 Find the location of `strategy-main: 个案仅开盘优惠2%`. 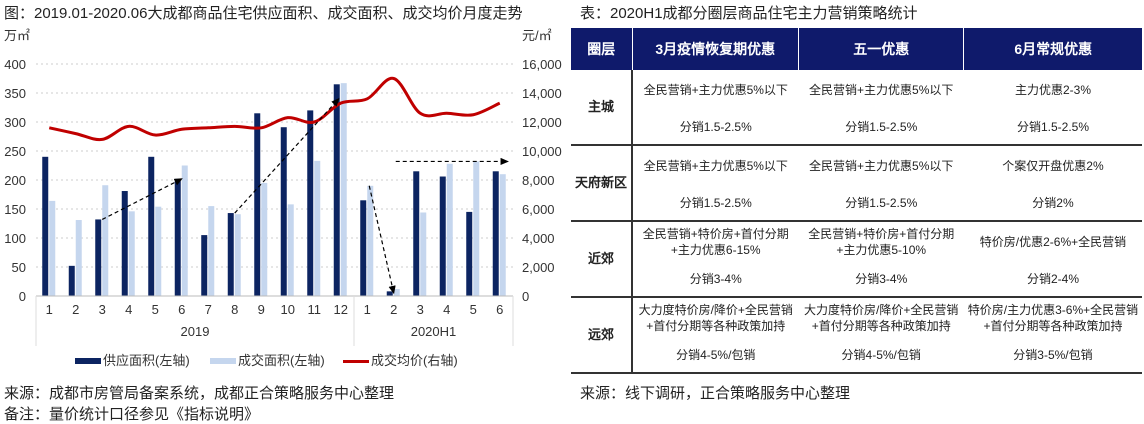

strategy-main: 个案仅开盘优惠2% is located at coordinates (1053, 166).